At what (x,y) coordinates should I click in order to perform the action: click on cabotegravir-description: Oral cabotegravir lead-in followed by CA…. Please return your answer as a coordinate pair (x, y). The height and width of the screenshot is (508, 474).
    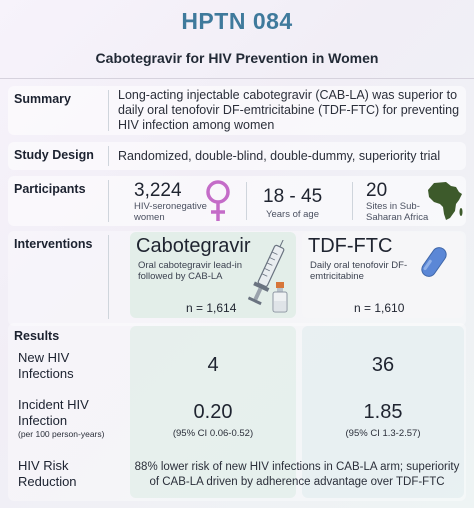
    Looking at the image, I should click on (190, 271).